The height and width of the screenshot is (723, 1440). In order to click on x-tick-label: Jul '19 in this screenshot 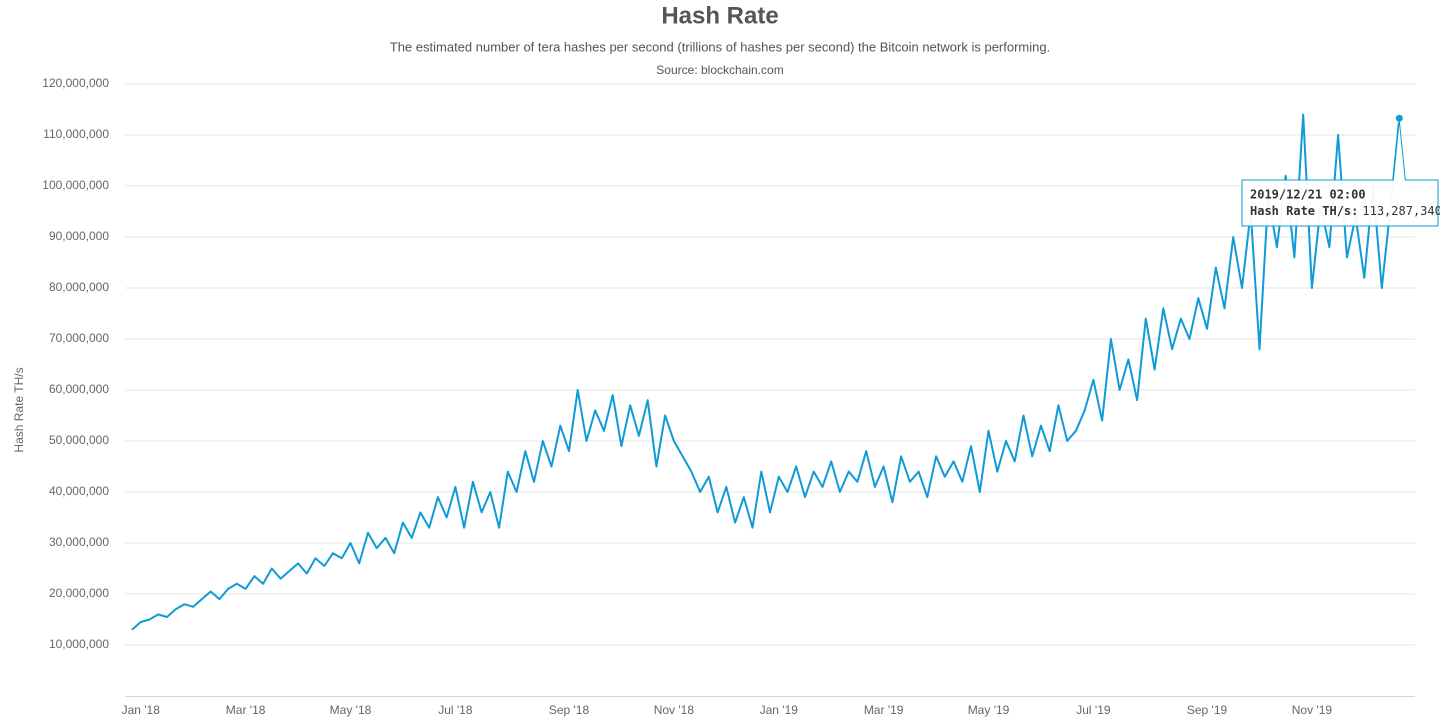, I will do `click(1093, 710)`.